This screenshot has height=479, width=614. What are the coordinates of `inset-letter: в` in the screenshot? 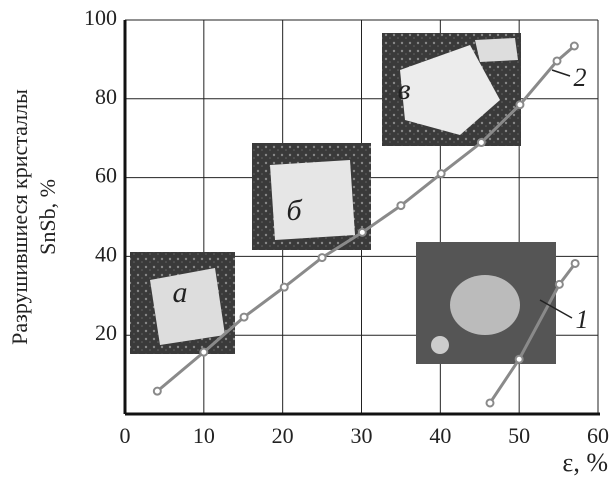 It's located at (403, 89).